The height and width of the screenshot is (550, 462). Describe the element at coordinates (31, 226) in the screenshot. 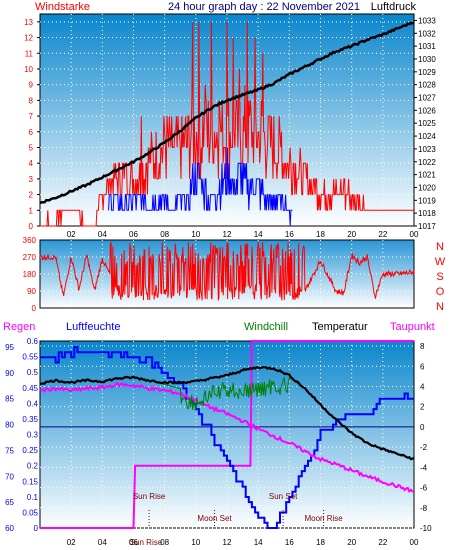

I see `wind-tick-label: 0` at that location.